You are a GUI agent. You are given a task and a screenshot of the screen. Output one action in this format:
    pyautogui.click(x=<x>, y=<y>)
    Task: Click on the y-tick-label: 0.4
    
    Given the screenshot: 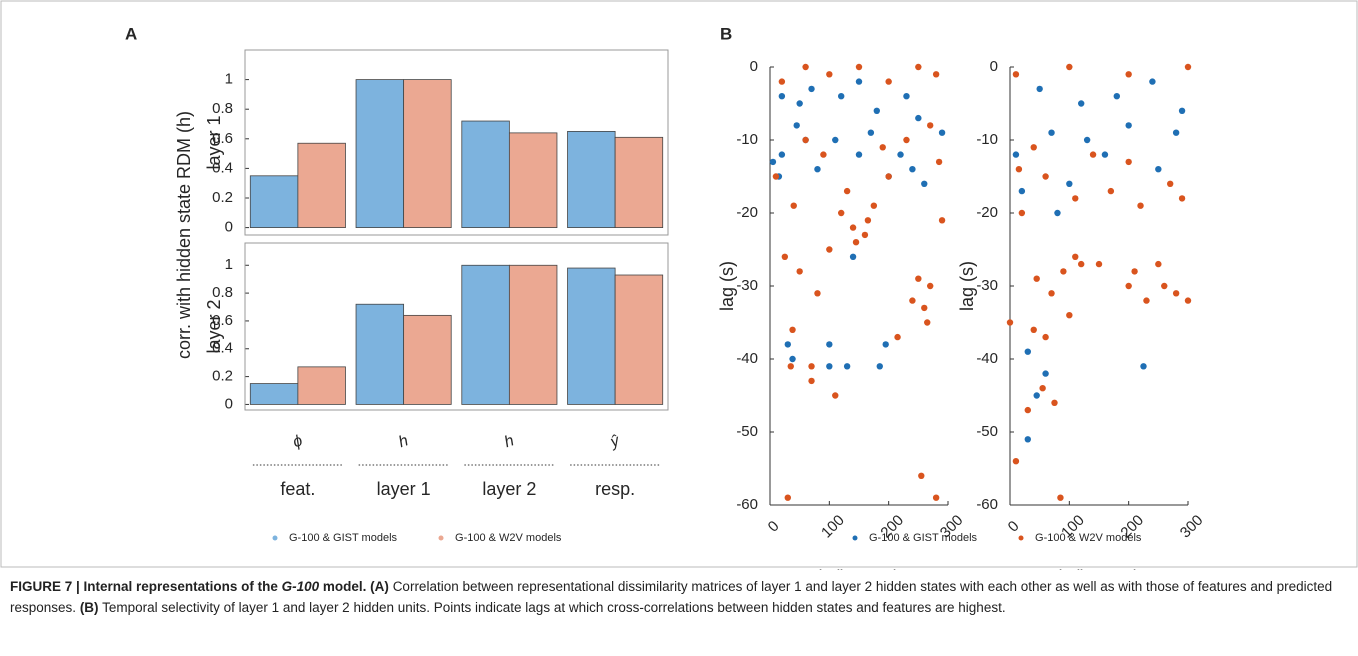 What is the action you would take?
    pyautogui.click(x=222, y=348)
    